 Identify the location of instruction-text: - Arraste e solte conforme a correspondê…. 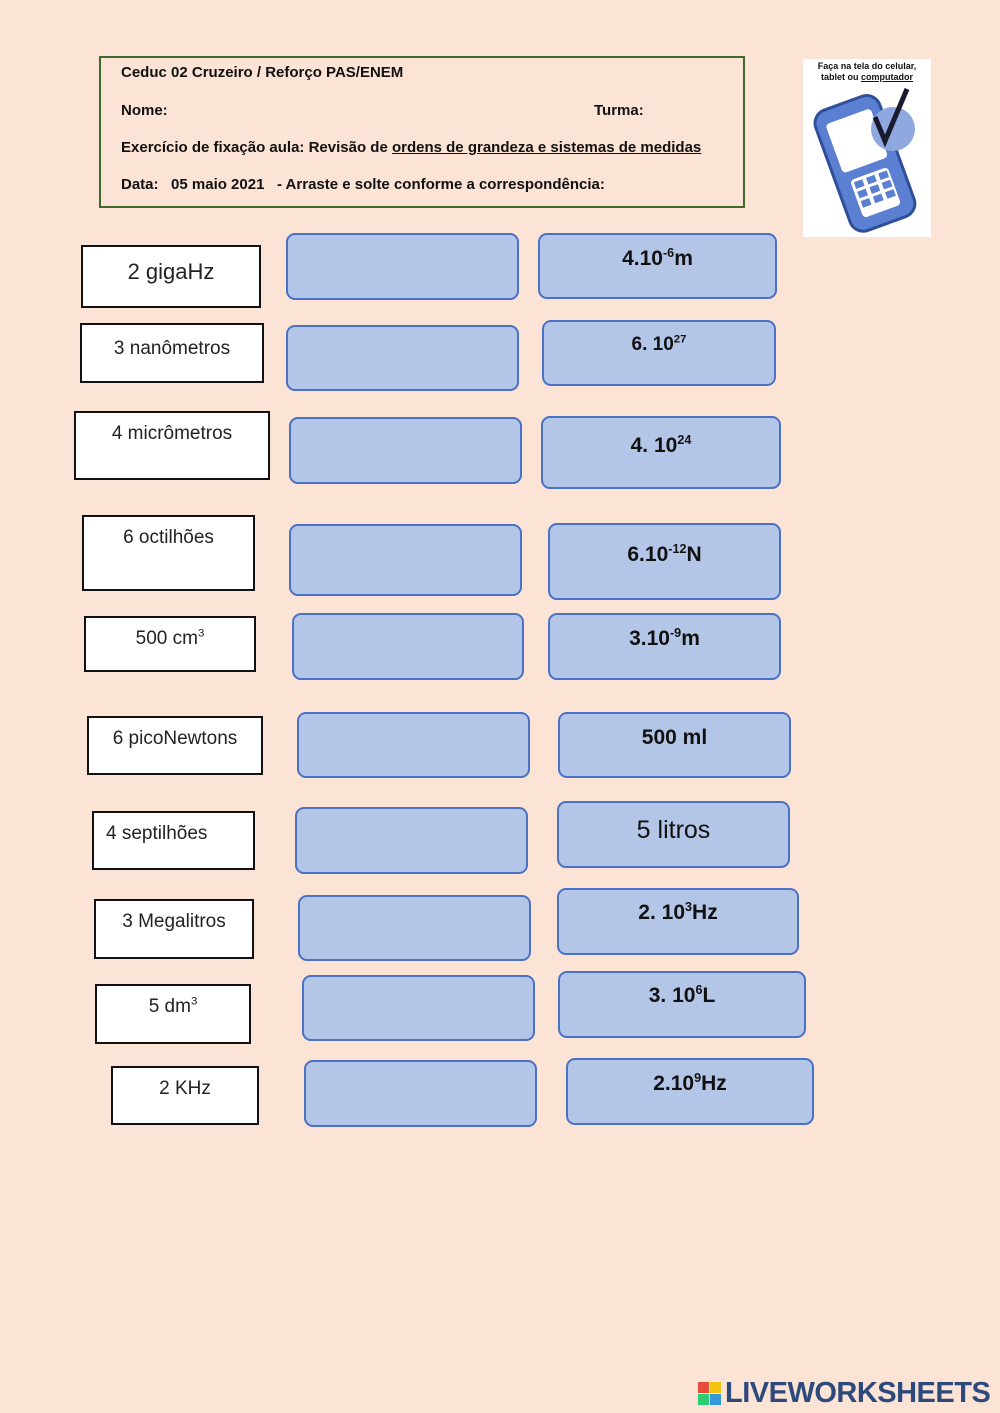
(440, 184).